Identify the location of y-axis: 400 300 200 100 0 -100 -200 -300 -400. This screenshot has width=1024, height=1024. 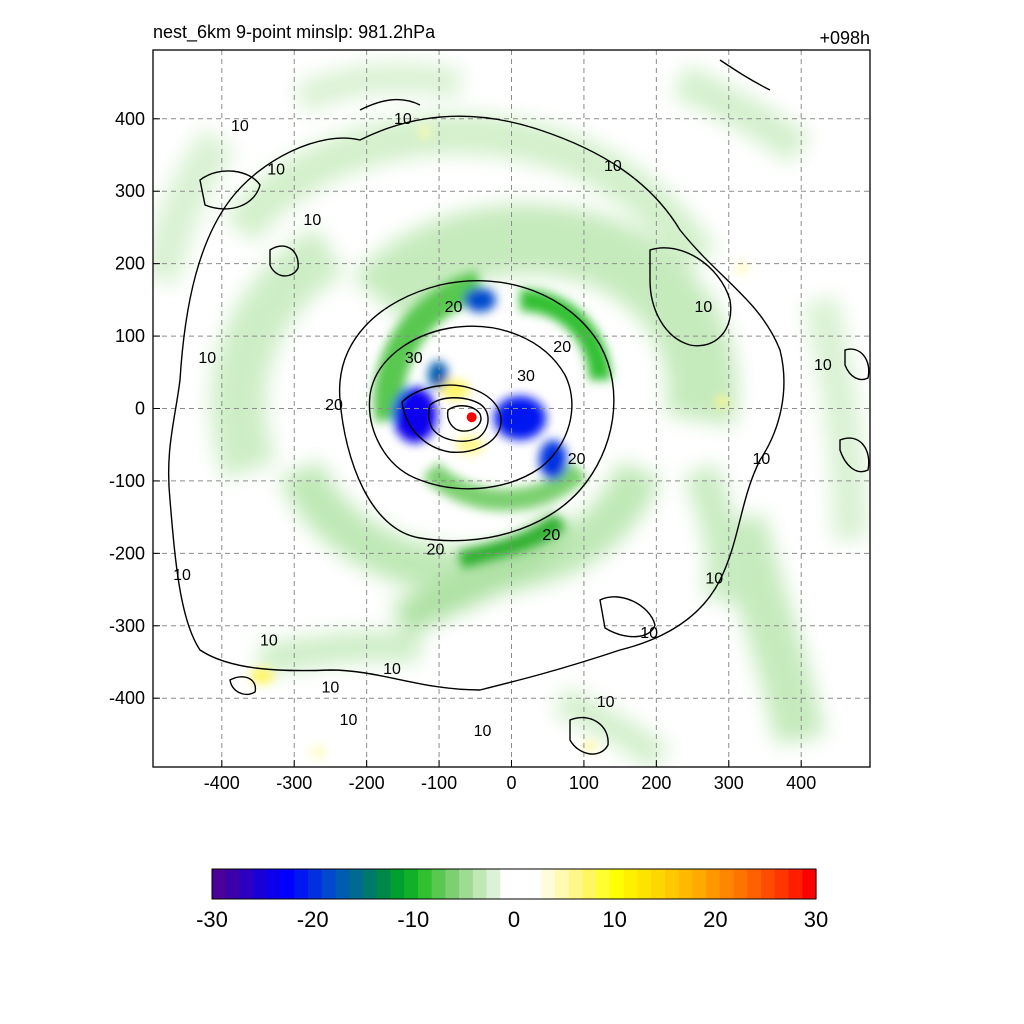
(134, 408).